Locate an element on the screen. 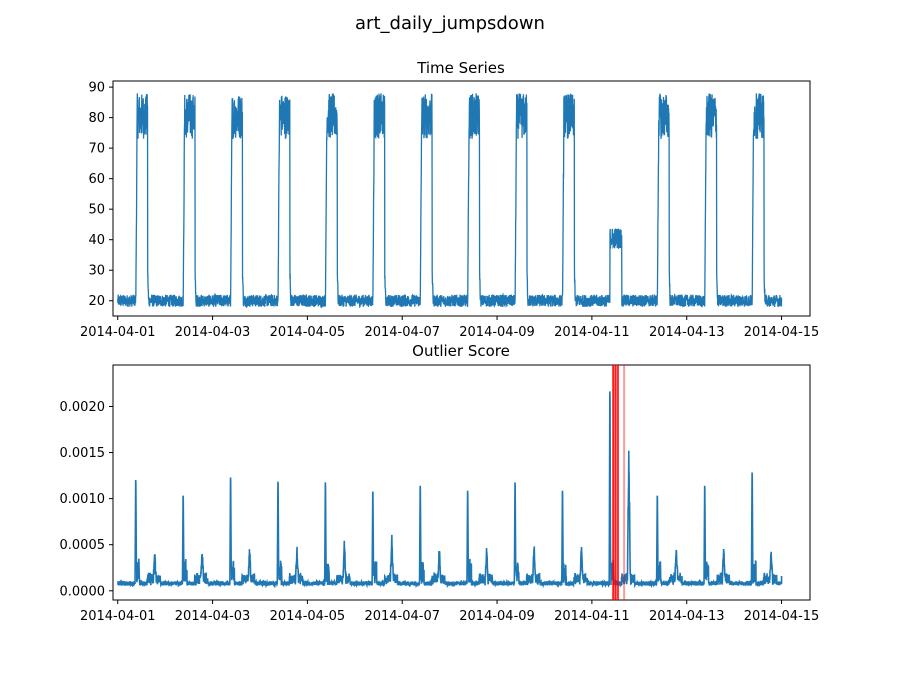 This screenshot has height=679, width=900. y-tick-label: 0.0010 is located at coordinates (83, 499).